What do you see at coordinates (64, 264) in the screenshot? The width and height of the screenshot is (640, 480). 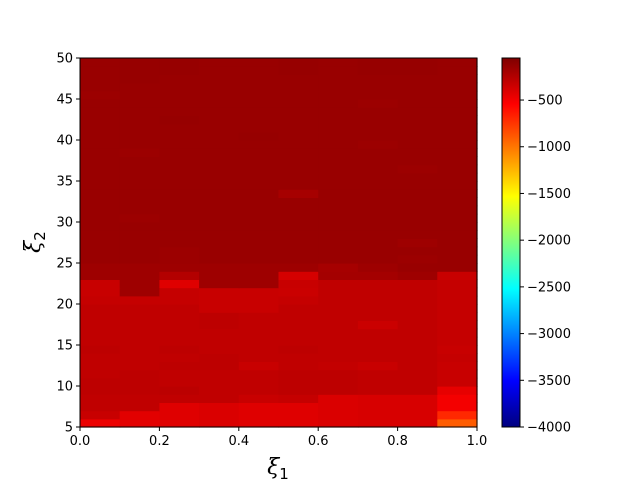 I see `y-tick-label: 25` at bounding box center [64, 264].